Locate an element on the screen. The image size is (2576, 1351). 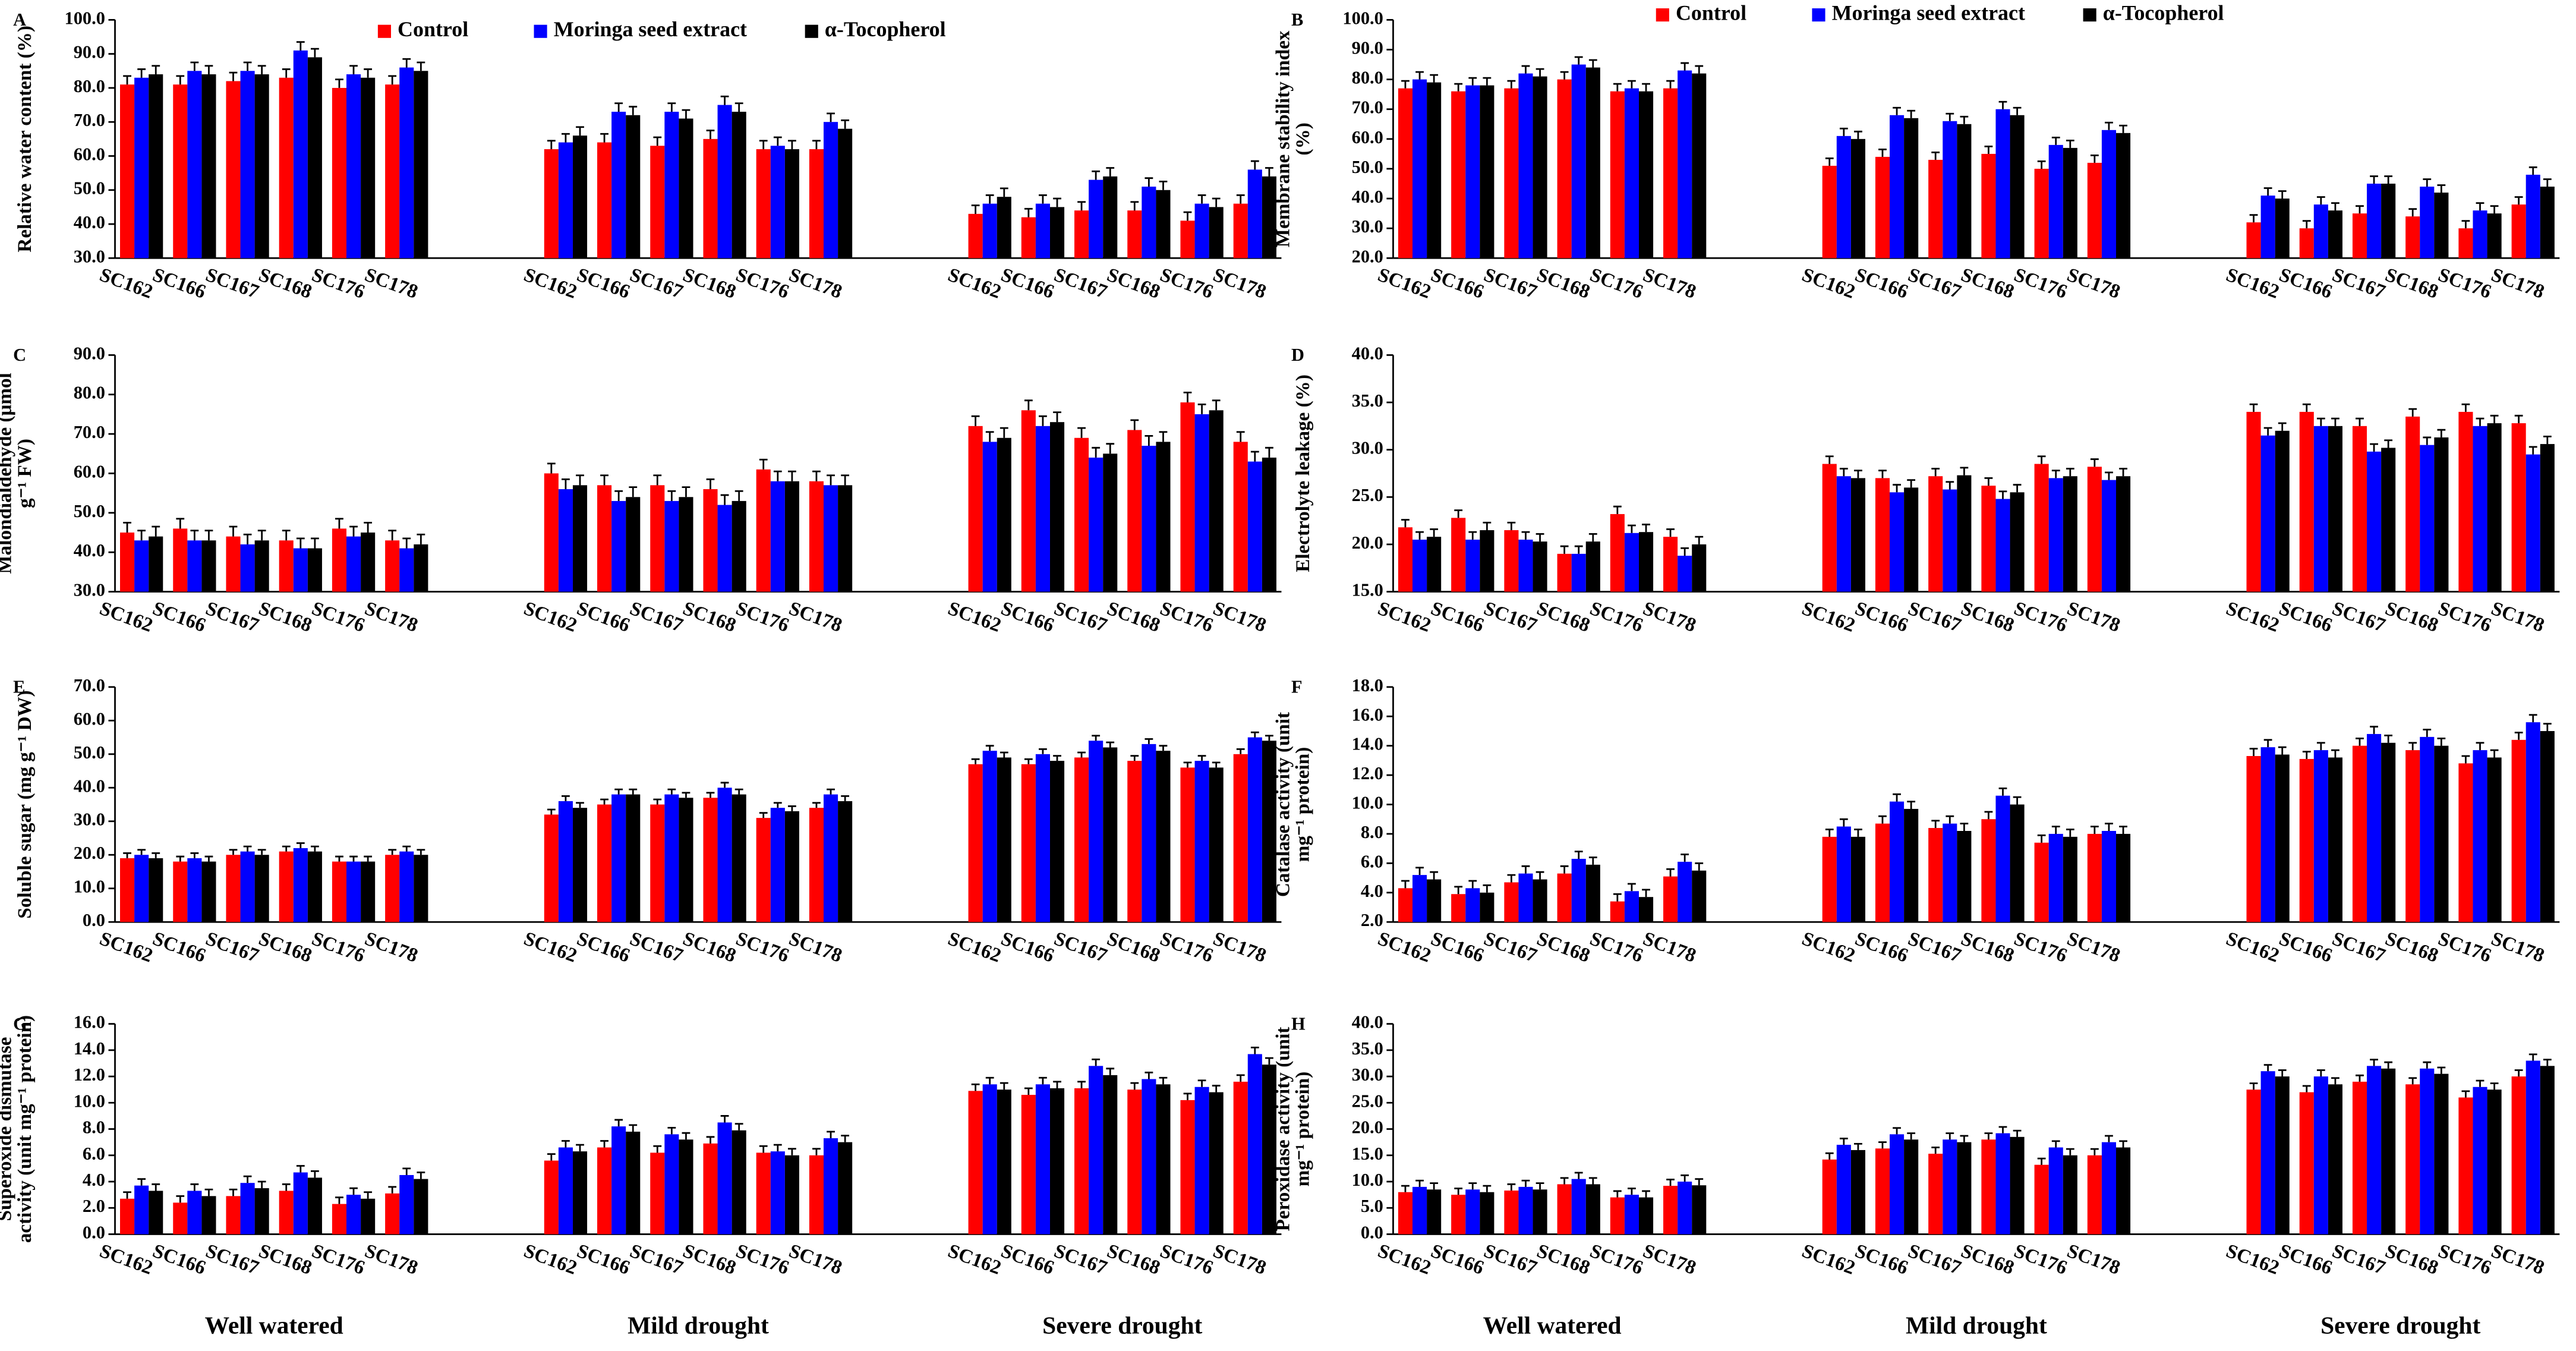
legend-label: α-Tocopherol is located at coordinates (2163, 12).